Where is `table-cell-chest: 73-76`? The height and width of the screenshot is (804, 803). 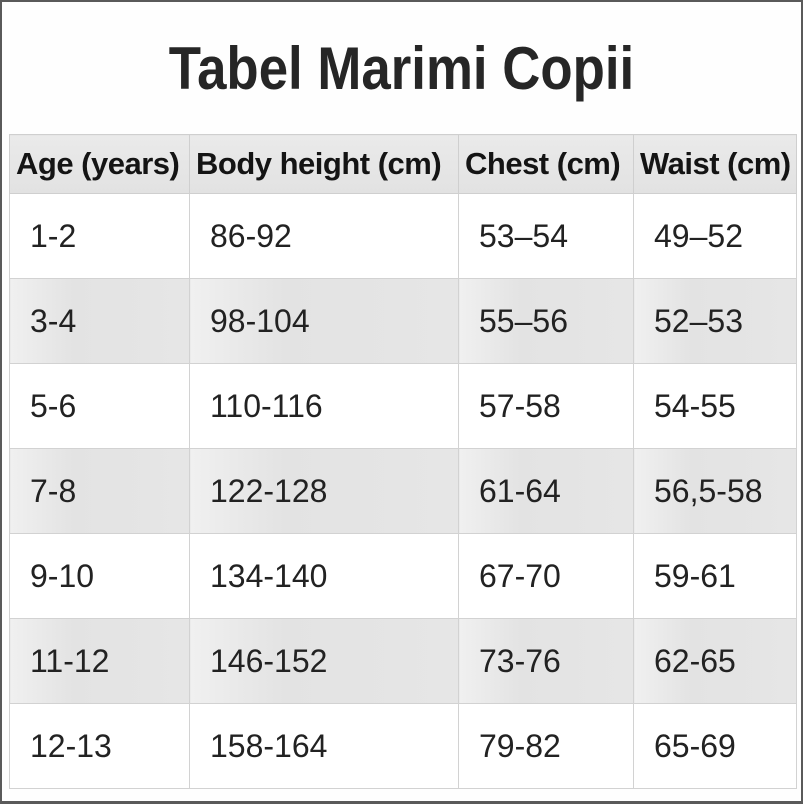 table-cell-chest: 73-76 is located at coordinates (546, 661).